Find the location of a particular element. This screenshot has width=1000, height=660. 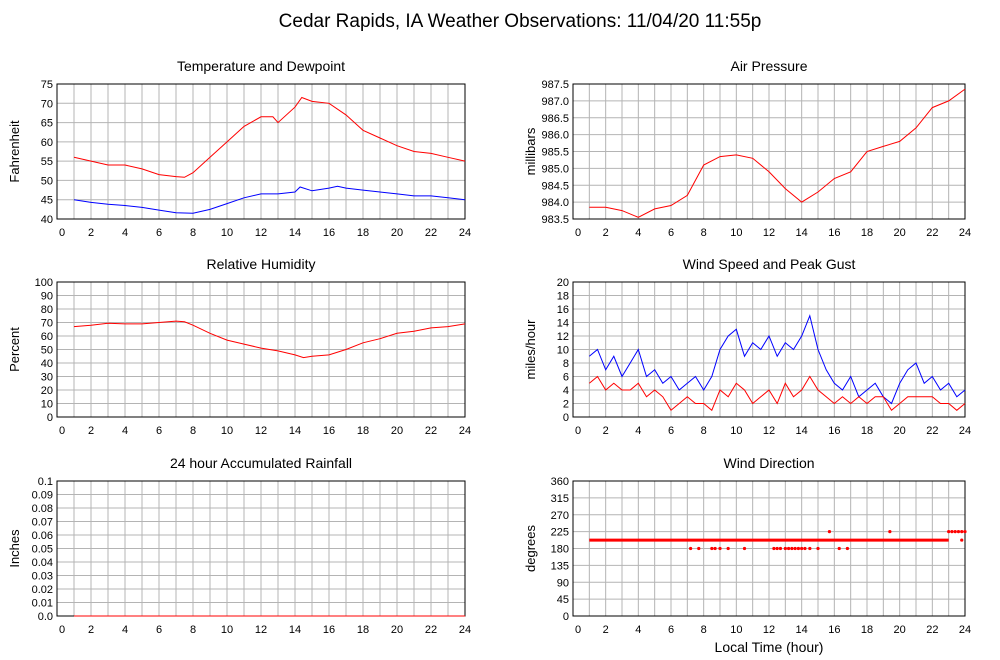

y-tick-label: 100 is located at coordinates (44, 283).